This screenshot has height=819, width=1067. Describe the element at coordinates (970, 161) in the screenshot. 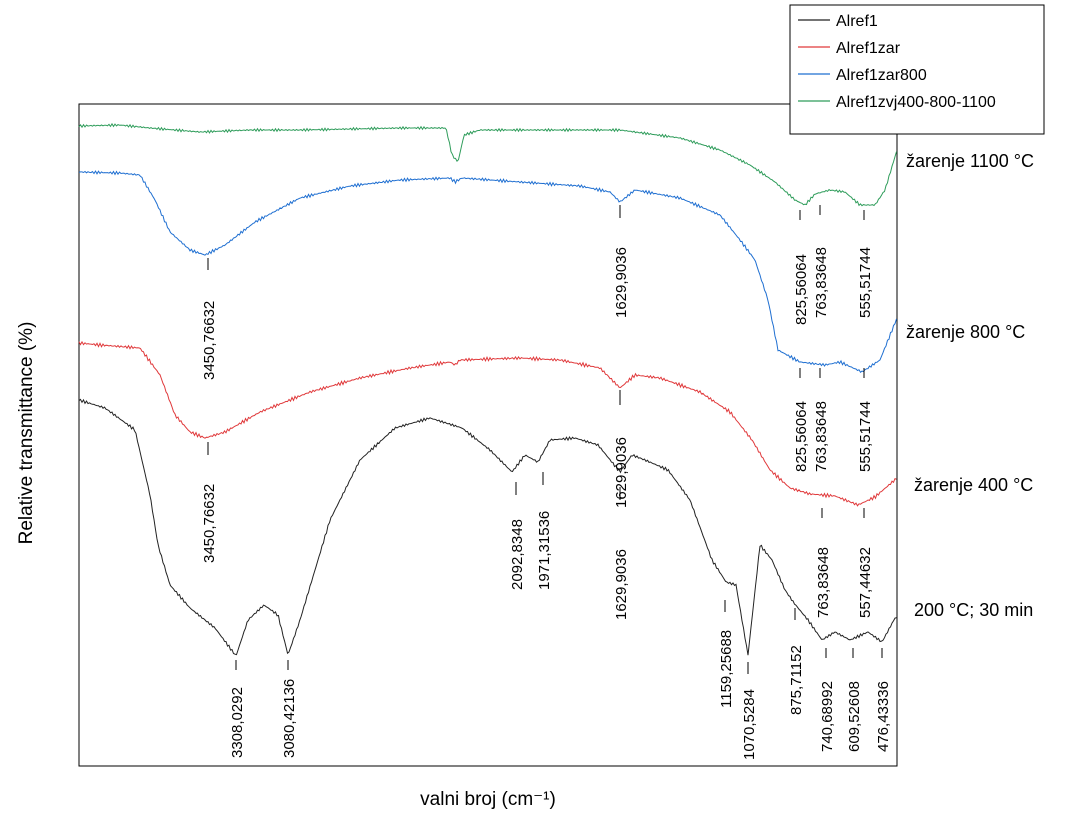

I see `side-label-1100: žarenje 1100 °C` at that location.